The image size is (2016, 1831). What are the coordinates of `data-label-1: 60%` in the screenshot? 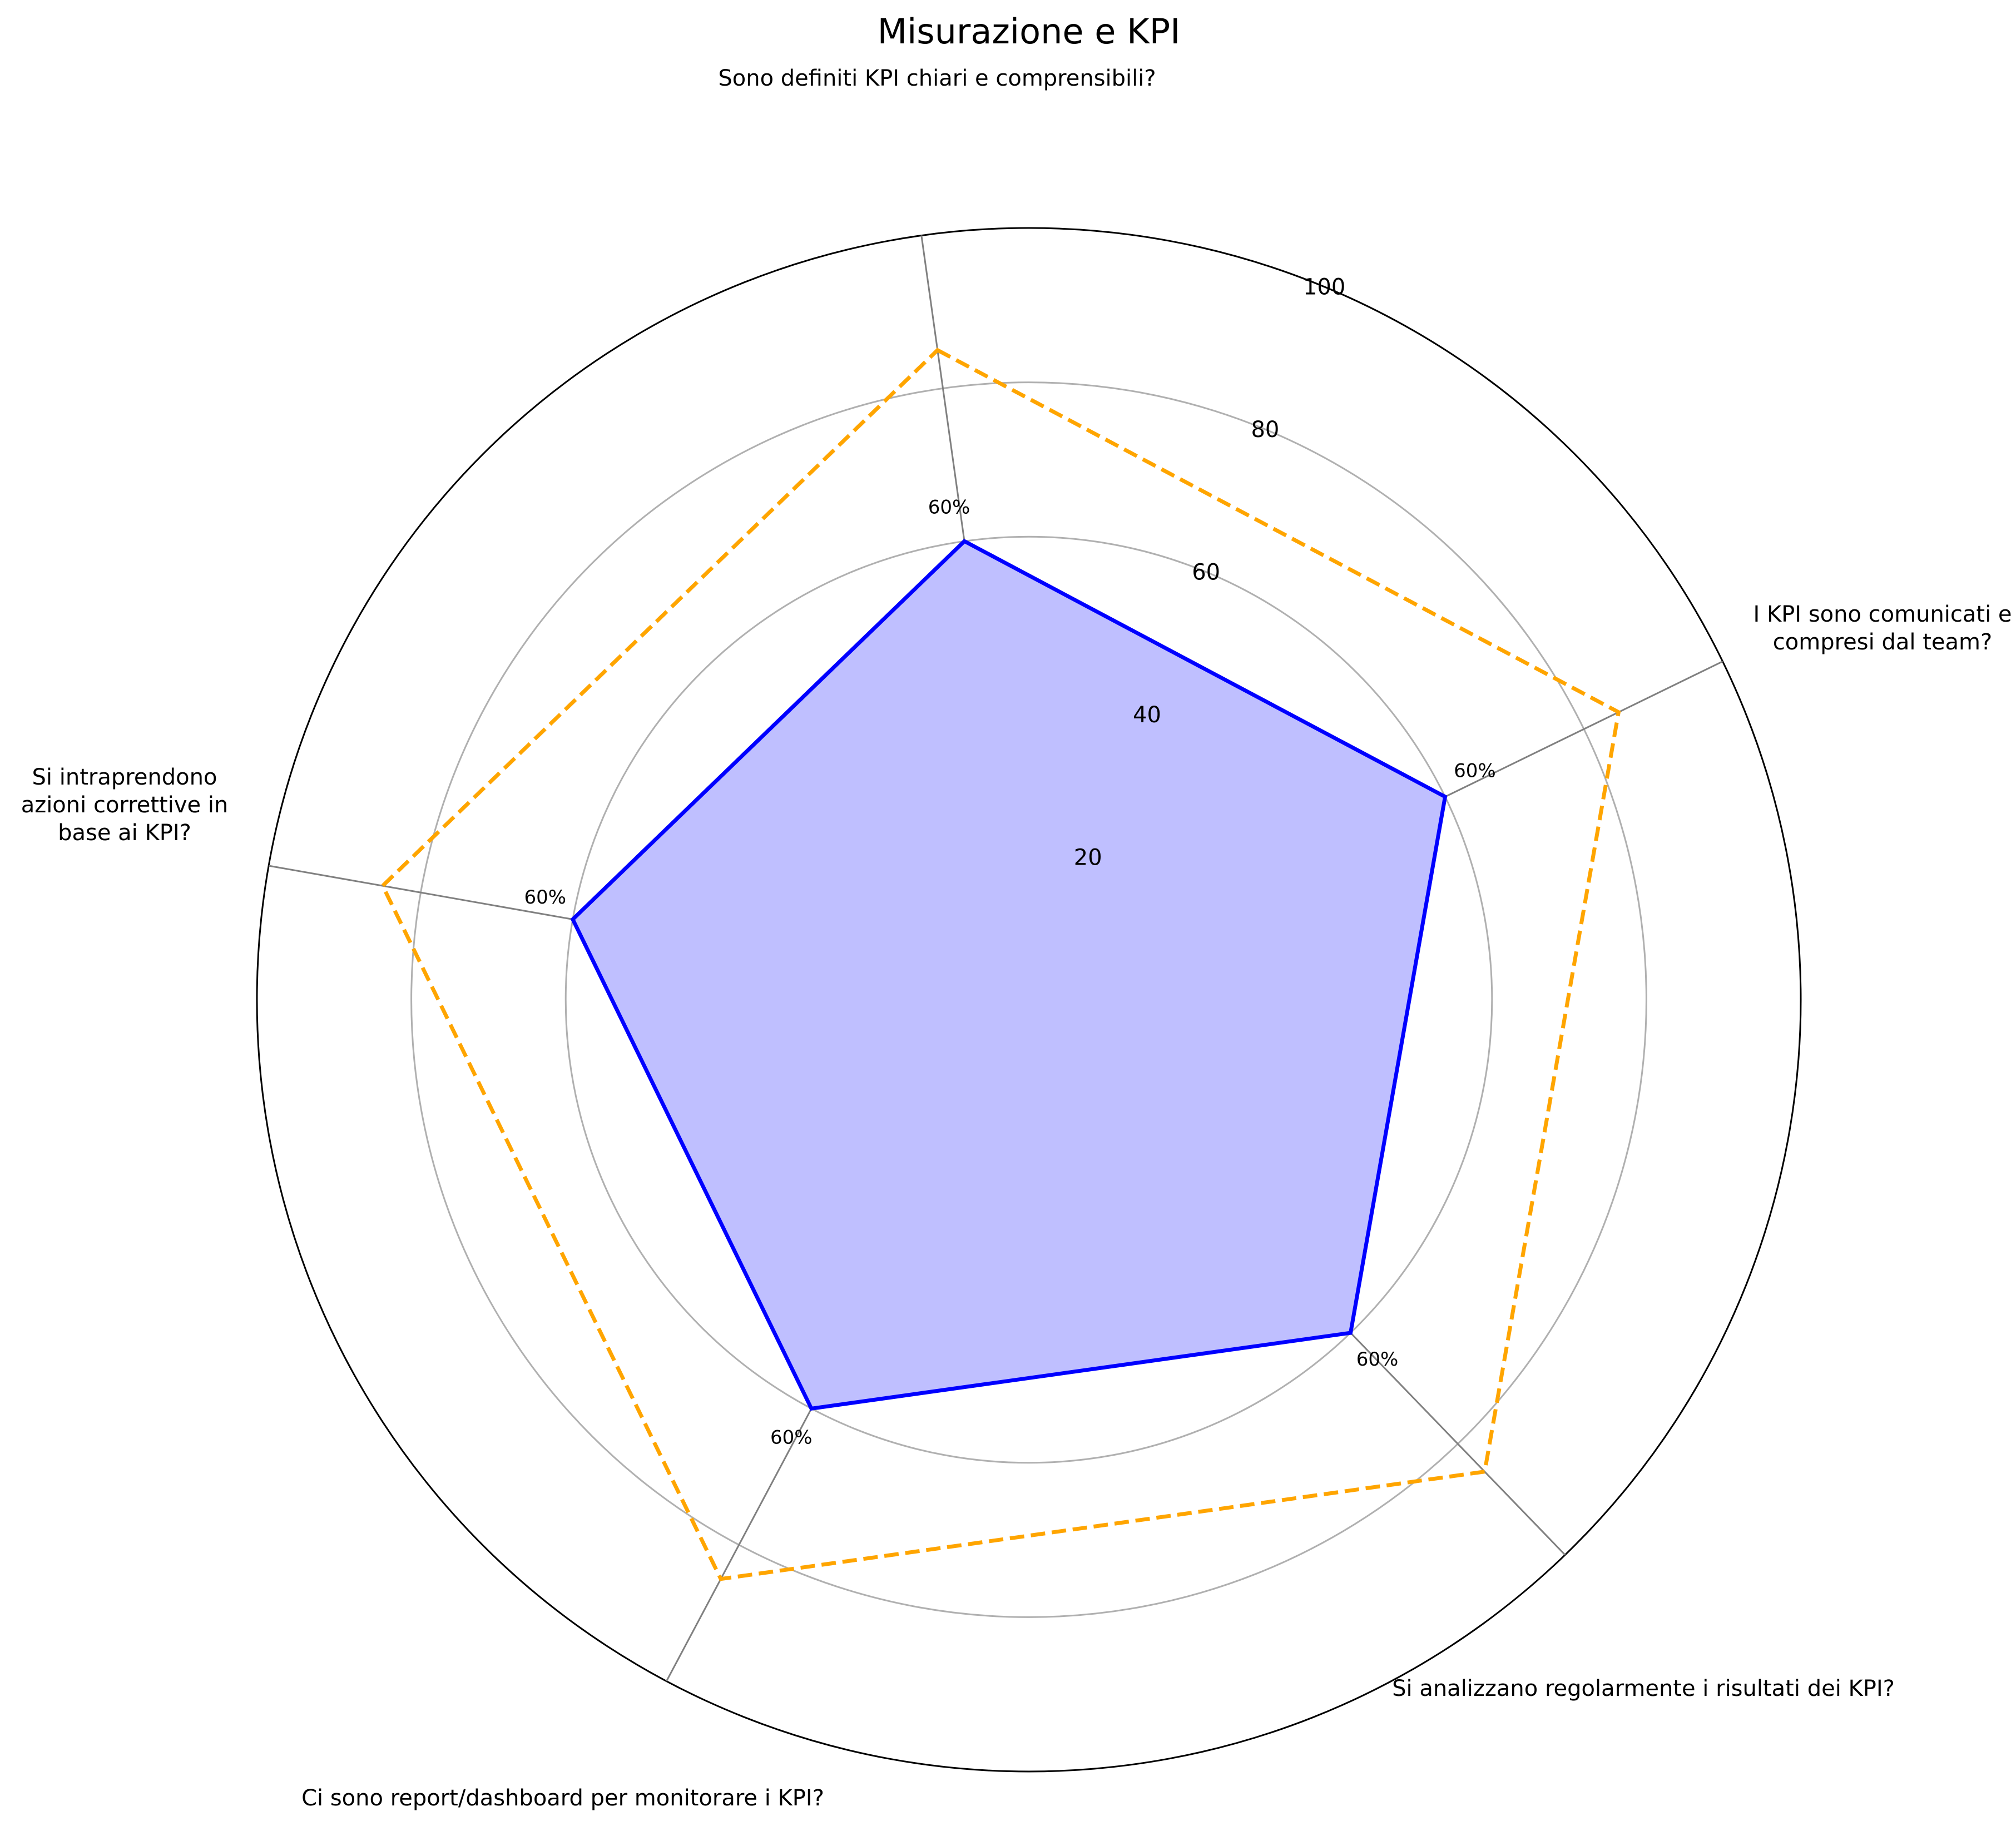 It's located at (949, 508).